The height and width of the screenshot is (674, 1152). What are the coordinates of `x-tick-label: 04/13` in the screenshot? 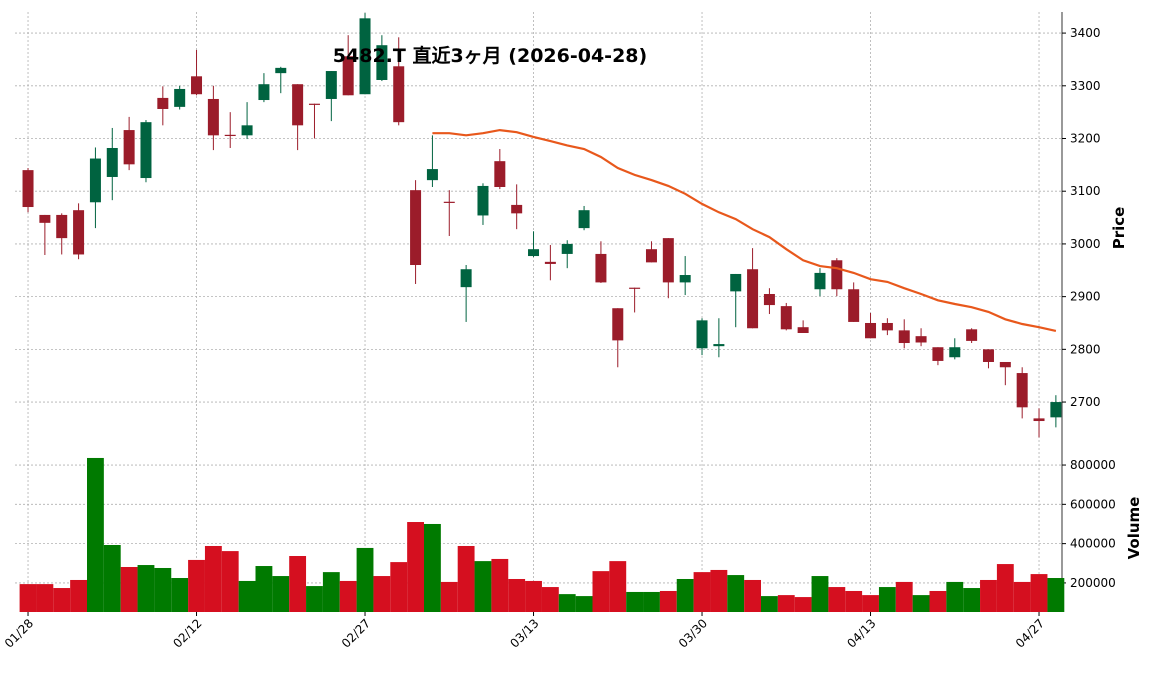 It's located at (861, 633).